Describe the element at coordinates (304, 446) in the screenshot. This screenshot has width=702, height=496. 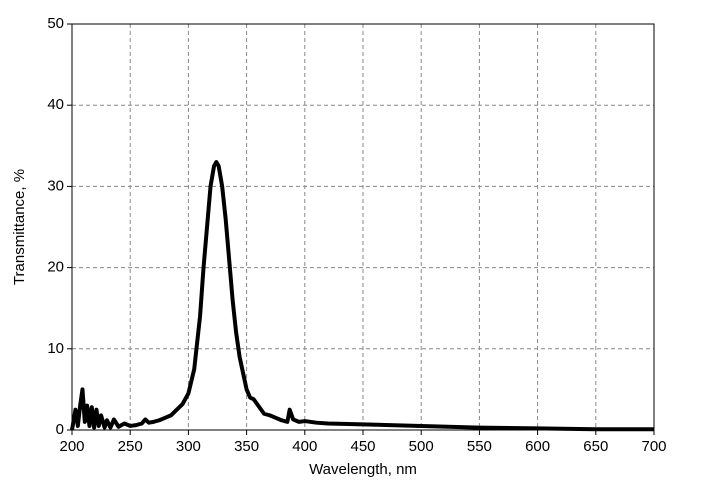
I see `x-tick-label: 400` at that location.